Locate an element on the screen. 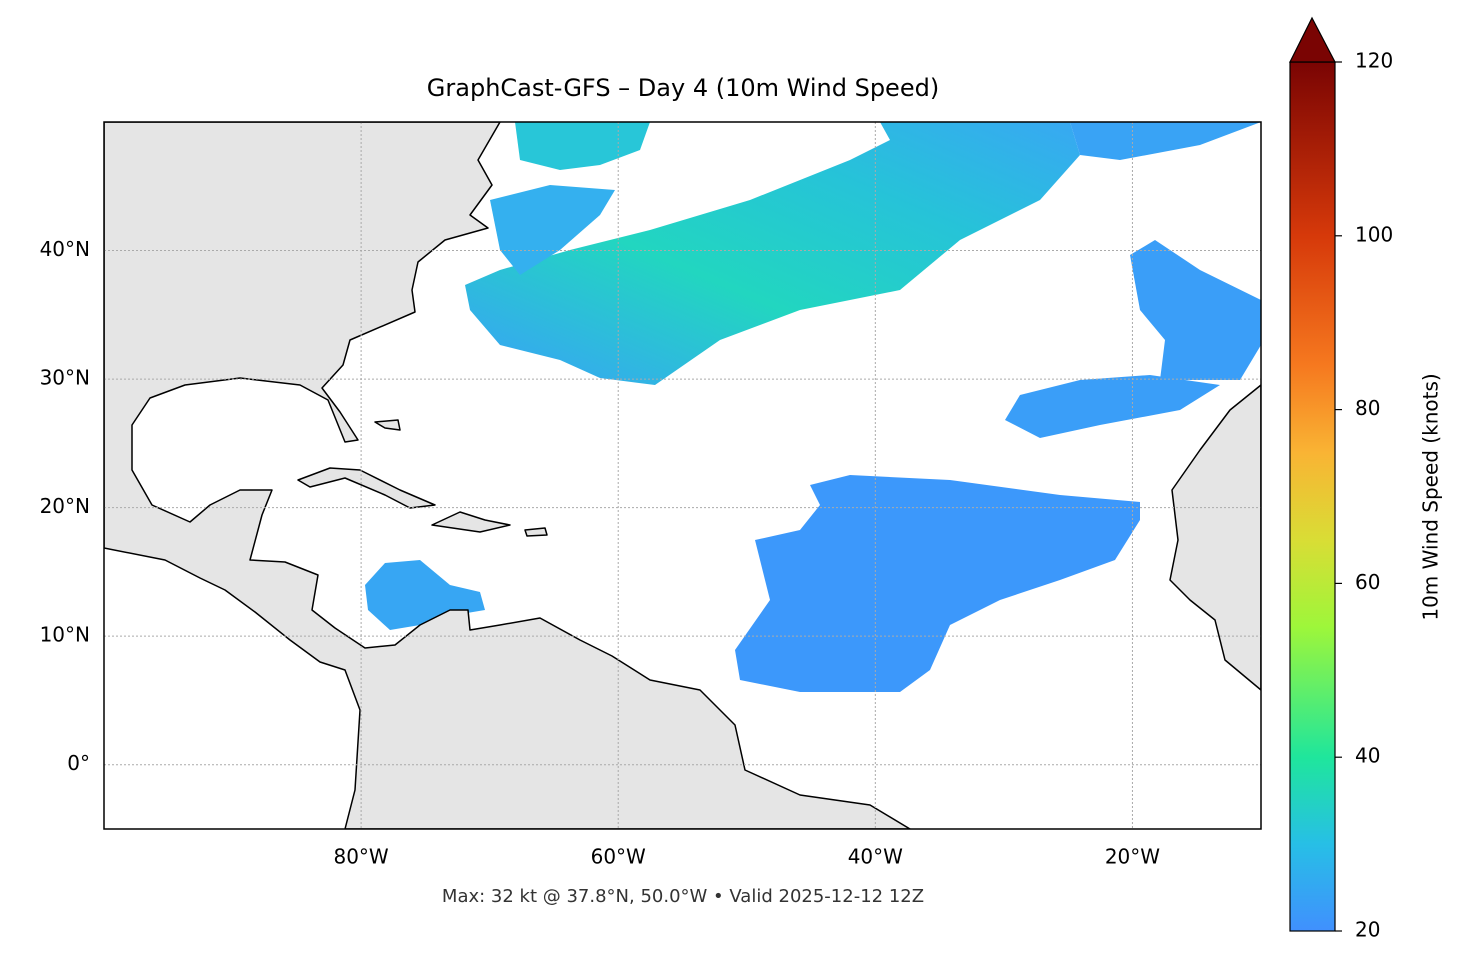 The image size is (1466, 969). x-tick-label: 20°W is located at coordinates (1132, 857).